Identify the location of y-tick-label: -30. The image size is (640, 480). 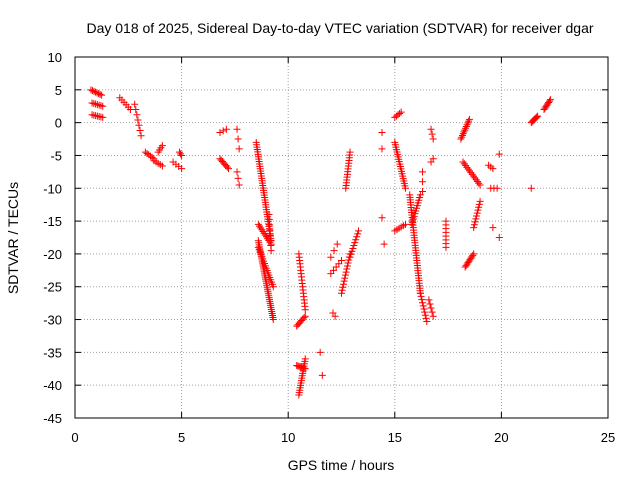
(52, 320).